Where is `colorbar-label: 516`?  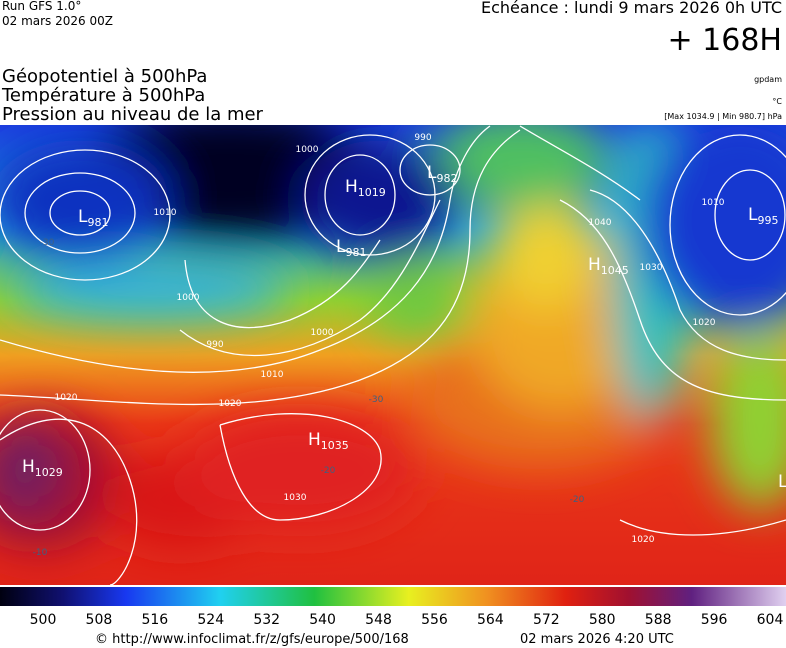
colorbar-label: 516 is located at coordinates (154, 620).